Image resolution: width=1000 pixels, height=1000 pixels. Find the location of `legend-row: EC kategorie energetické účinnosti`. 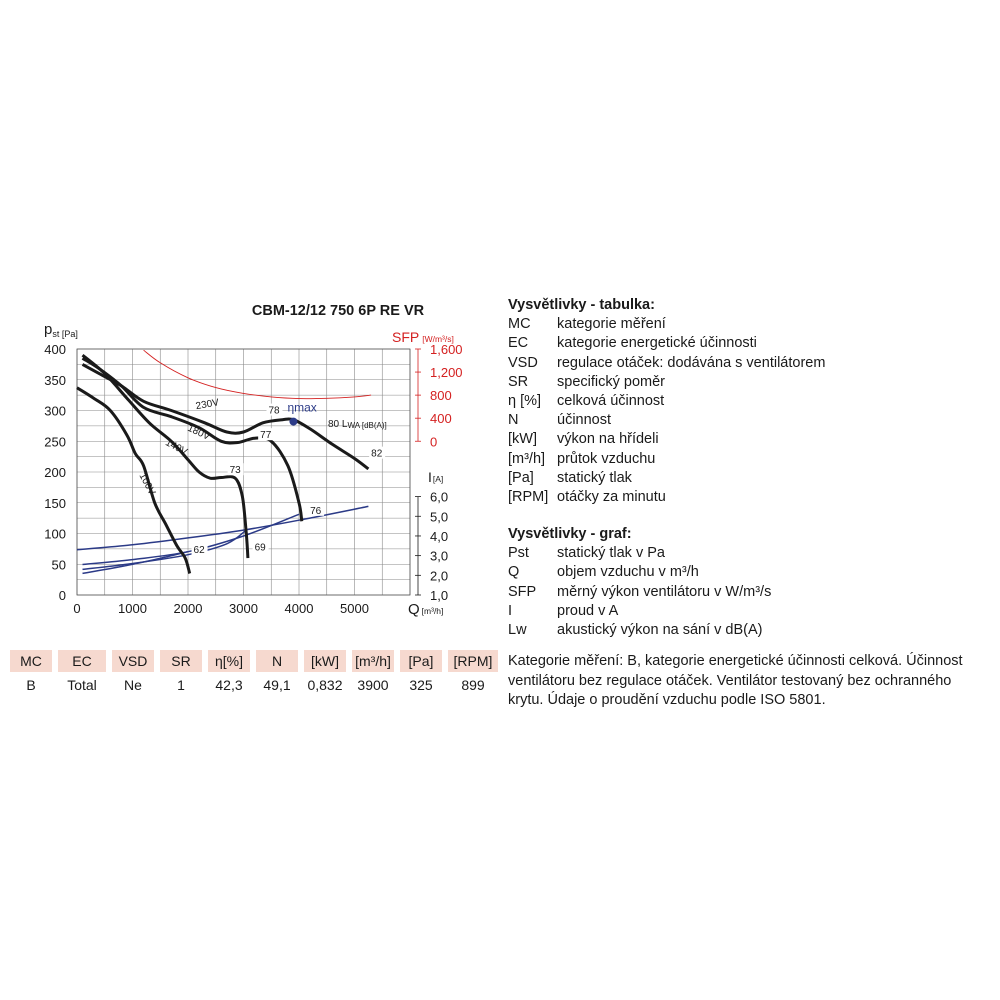

legend-row: EC kategorie energetické účinnosti is located at coordinates (666, 343).